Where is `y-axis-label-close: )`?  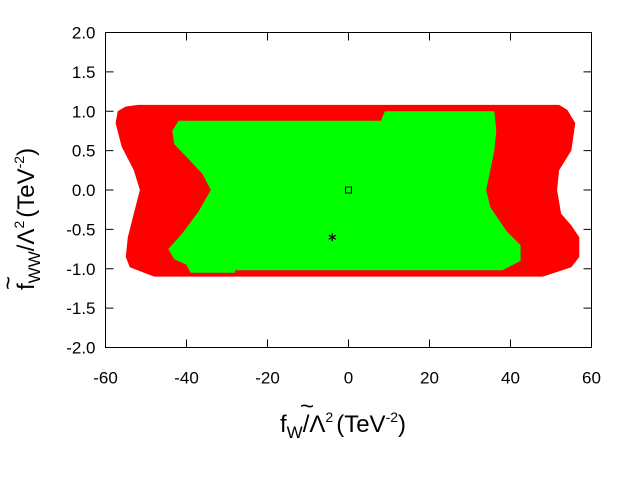
y-axis-label-close: ) is located at coordinates (26, 152).